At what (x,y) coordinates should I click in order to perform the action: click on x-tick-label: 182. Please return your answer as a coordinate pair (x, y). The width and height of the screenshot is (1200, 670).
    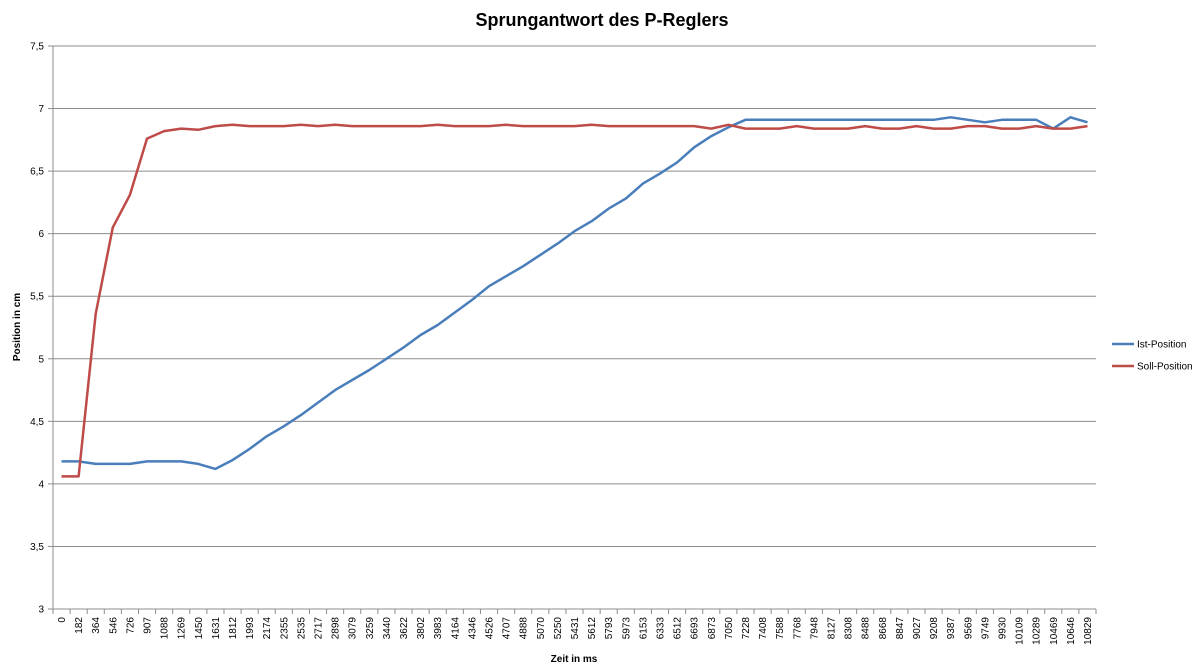
    Looking at the image, I should click on (79, 625).